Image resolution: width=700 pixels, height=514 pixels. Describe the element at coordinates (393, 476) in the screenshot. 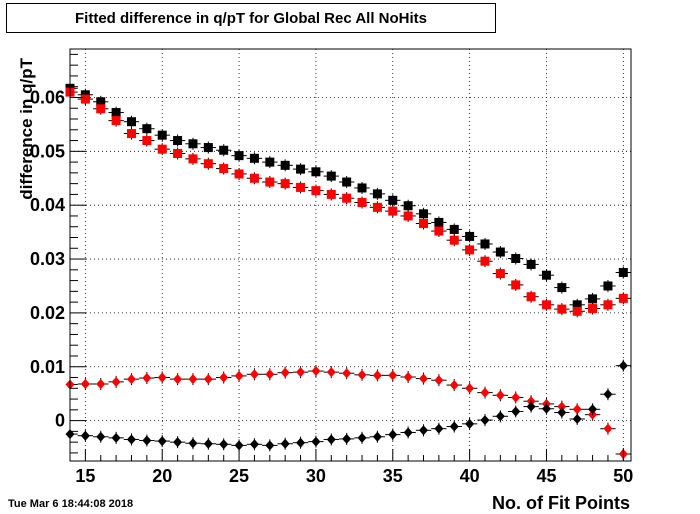

I see `x-tick-label: 35` at that location.